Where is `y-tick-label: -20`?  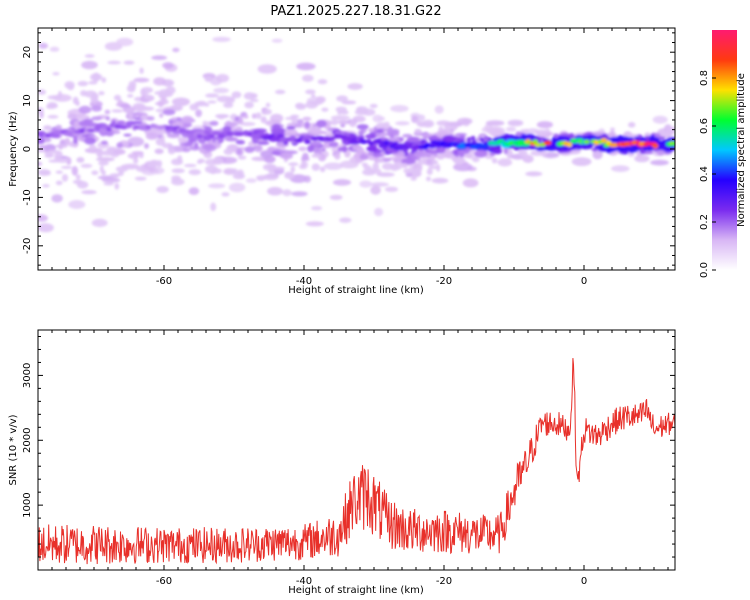 y-tick-label: -20 is located at coordinates (27, 246).